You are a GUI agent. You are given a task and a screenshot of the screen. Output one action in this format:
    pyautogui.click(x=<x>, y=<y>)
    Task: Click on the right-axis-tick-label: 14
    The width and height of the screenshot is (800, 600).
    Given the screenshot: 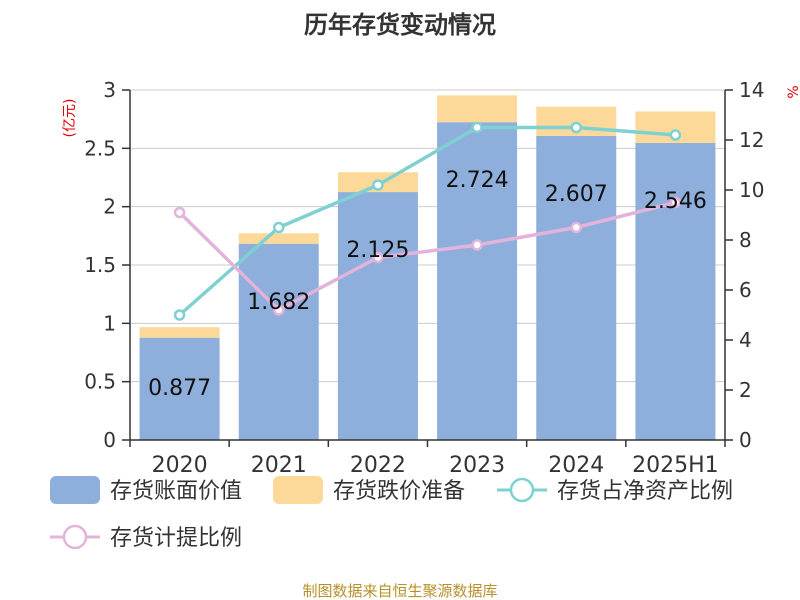 What is the action you would take?
    pyautogui.click(x=751, y=90)
    